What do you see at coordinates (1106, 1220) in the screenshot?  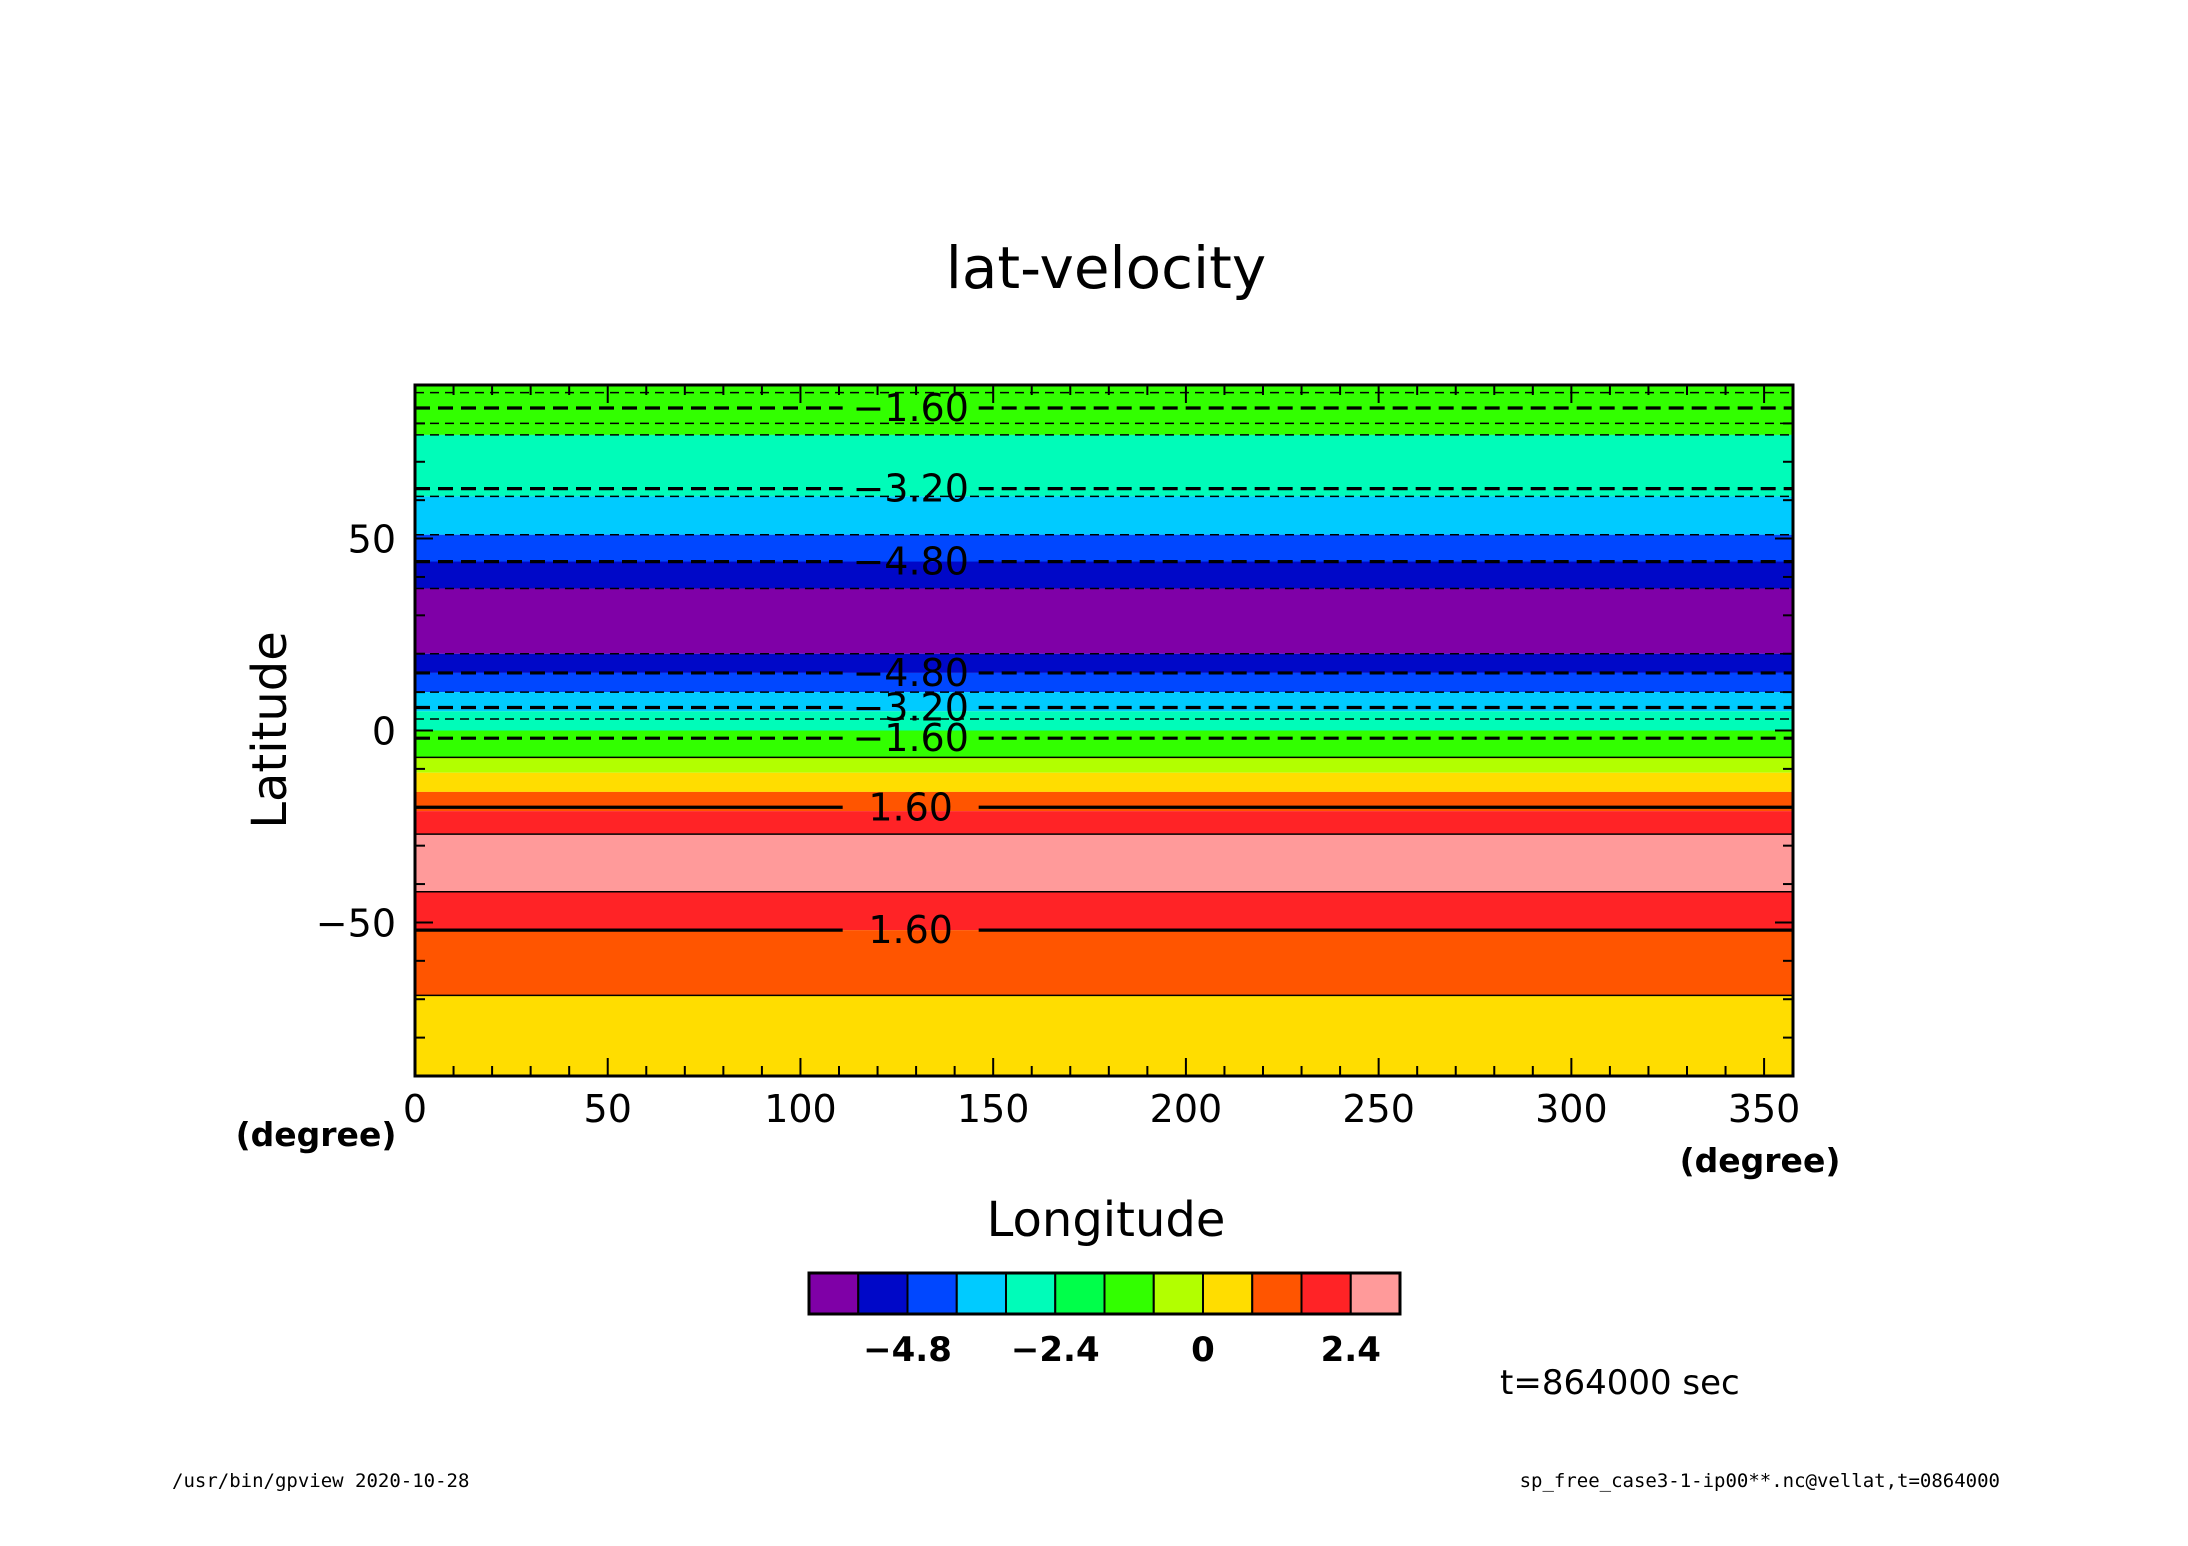 I see `x-axis-label: Longitude` at bounding box center [1106, 1220].